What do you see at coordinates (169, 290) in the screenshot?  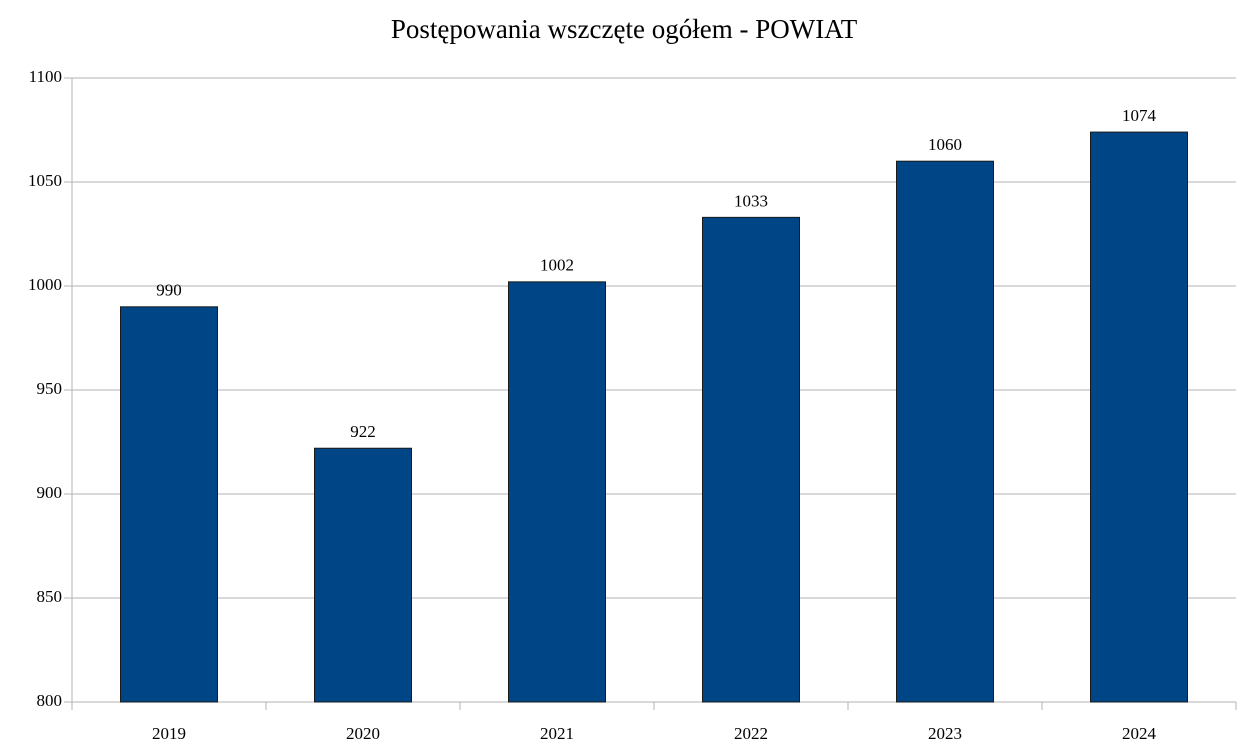 I see `data-label: 990` at bounding box center [169, 290].